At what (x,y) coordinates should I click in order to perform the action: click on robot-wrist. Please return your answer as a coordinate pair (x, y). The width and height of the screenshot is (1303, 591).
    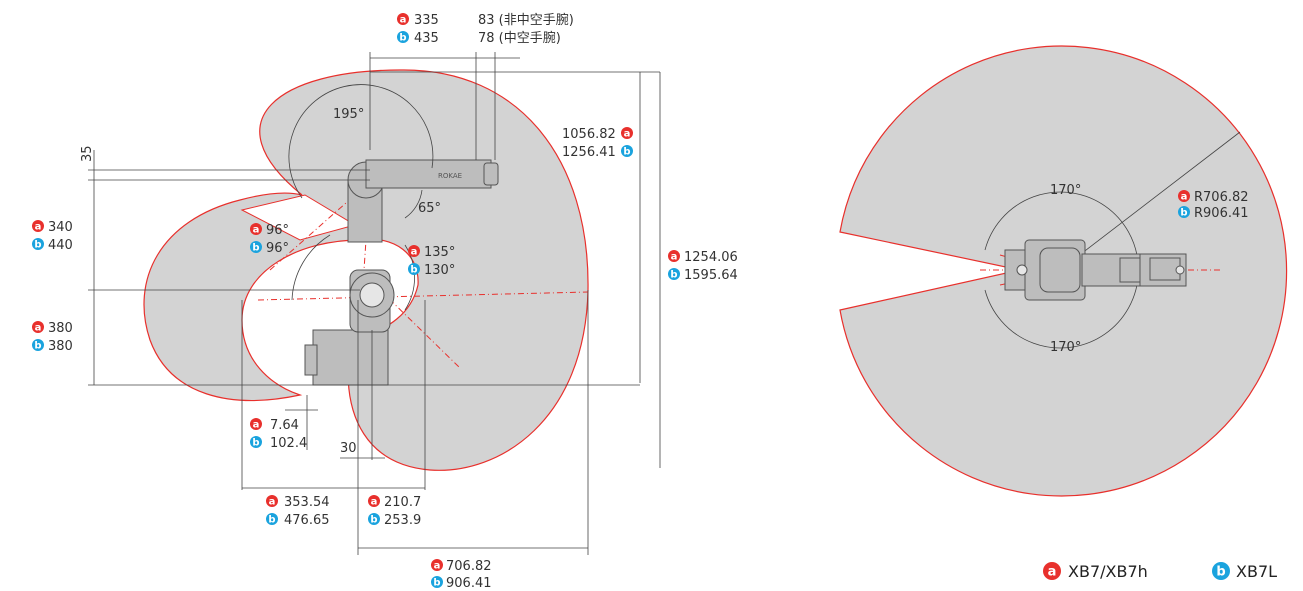
    Looking at the image, I should click on (491, 174).